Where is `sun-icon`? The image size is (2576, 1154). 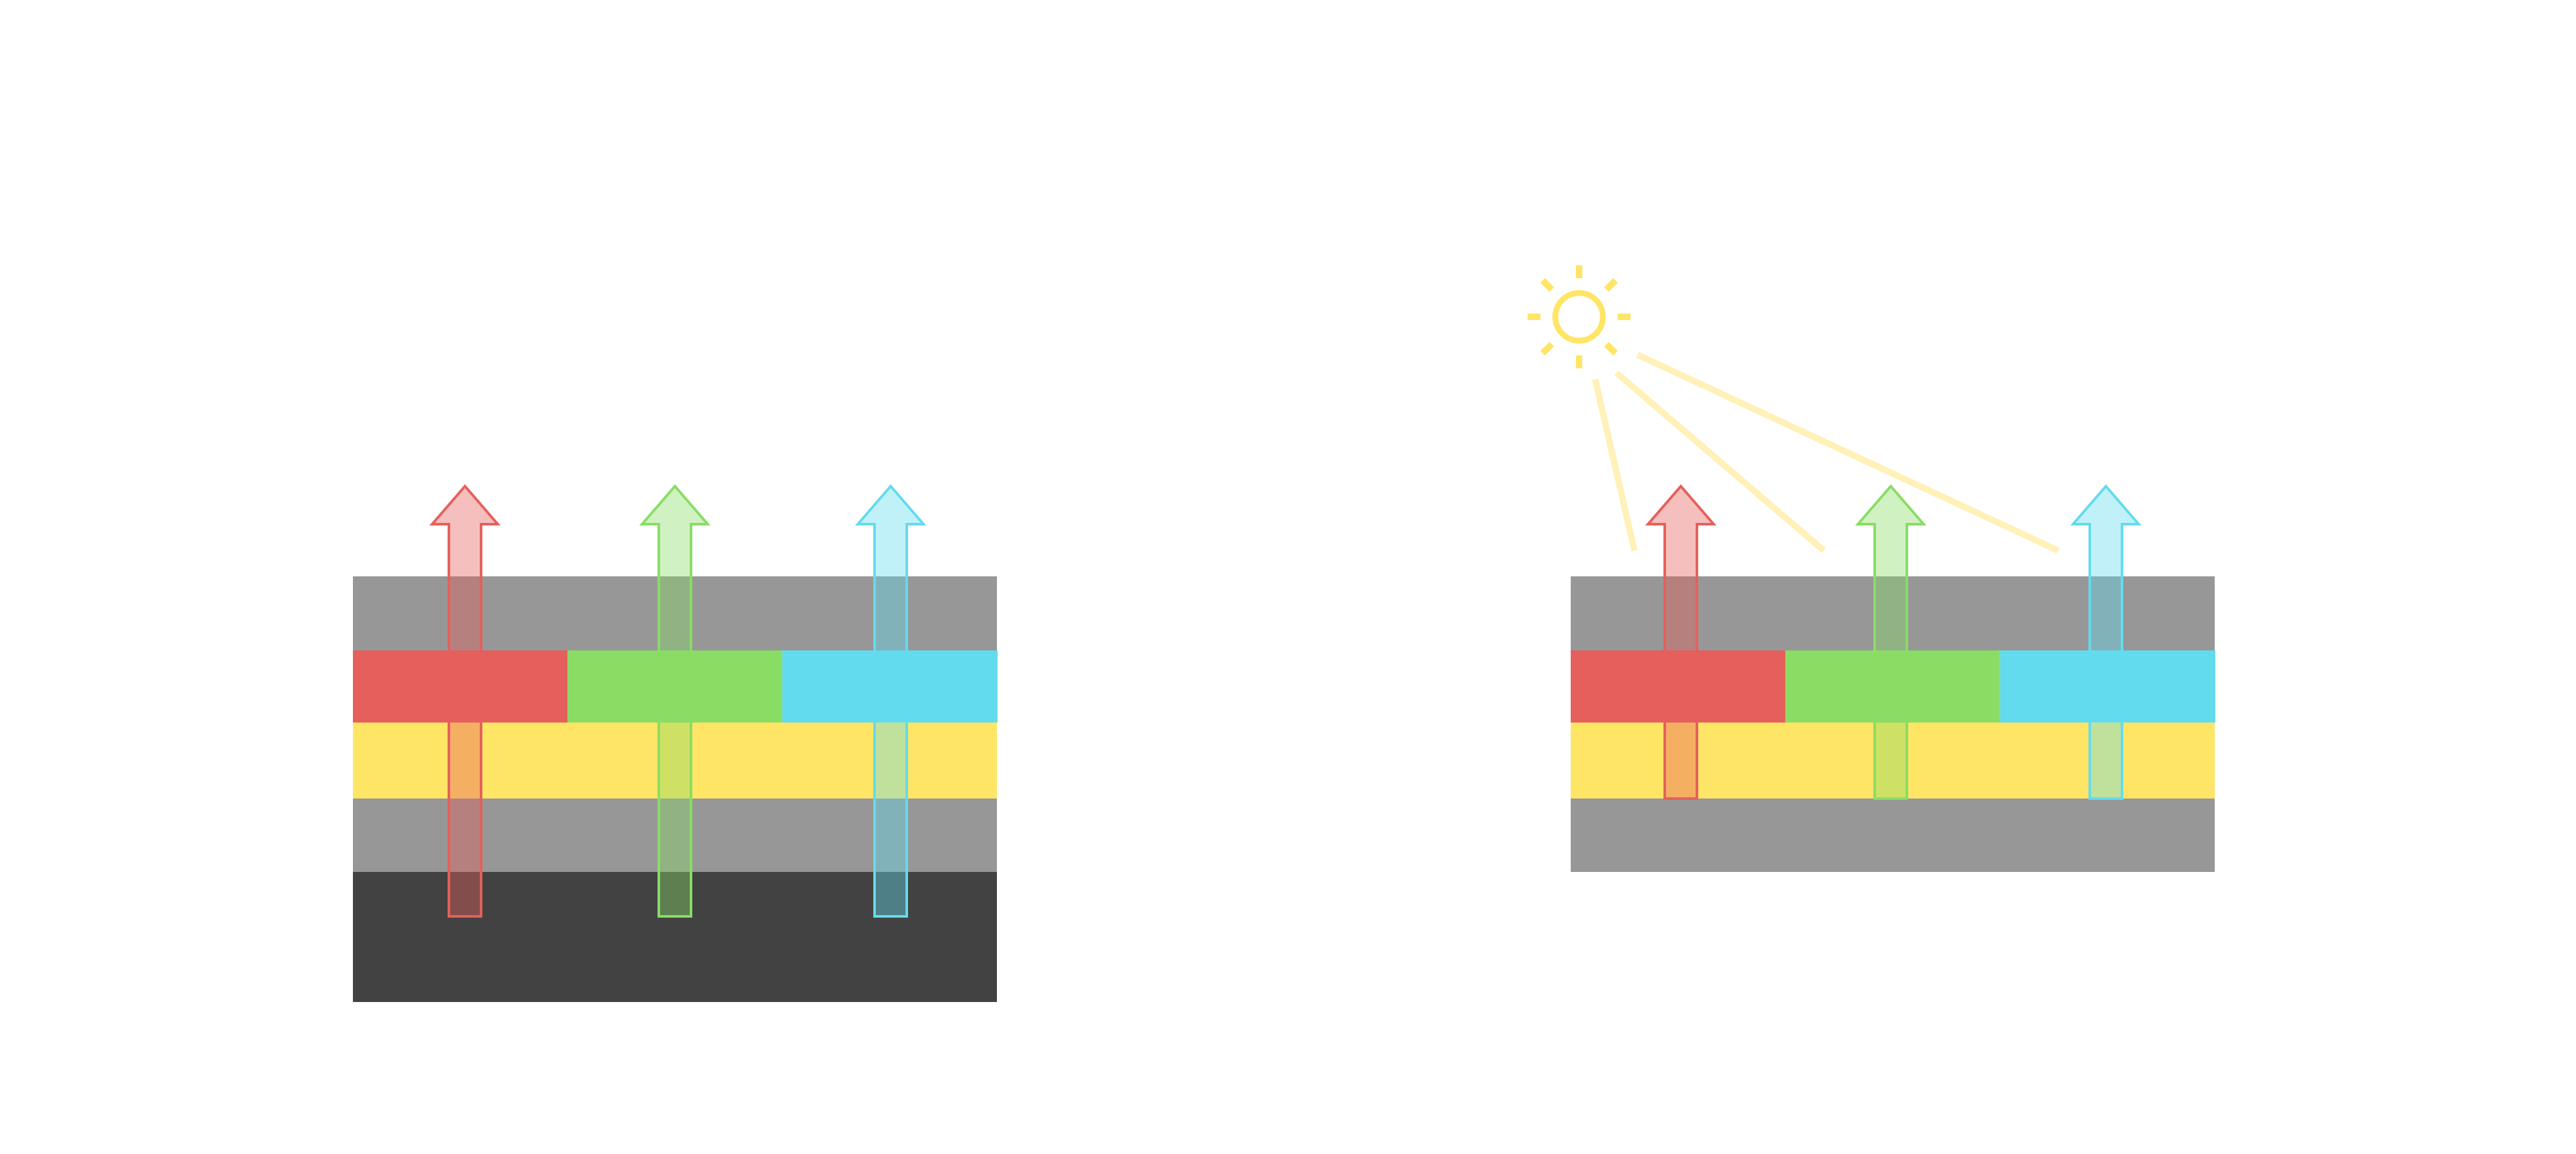
sun-icon is located at coordinates (1579, 316).